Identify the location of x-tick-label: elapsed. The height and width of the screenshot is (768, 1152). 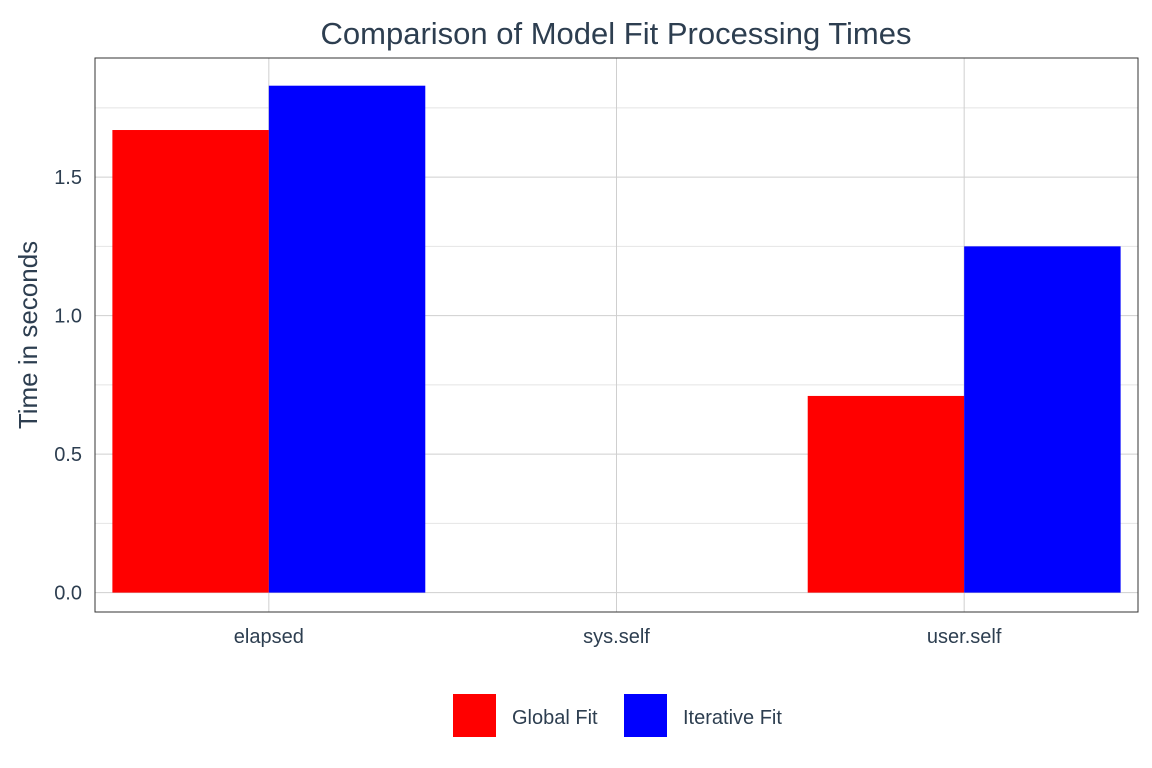
(269, 637).